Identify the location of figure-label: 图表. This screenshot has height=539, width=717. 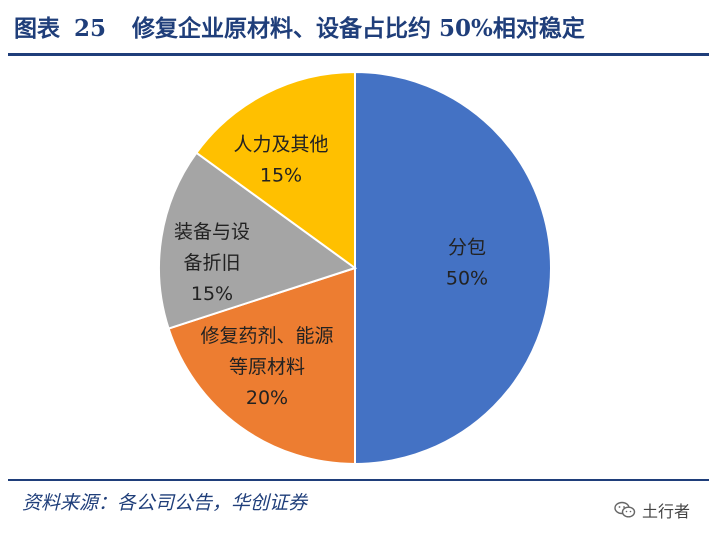
(37, 28).